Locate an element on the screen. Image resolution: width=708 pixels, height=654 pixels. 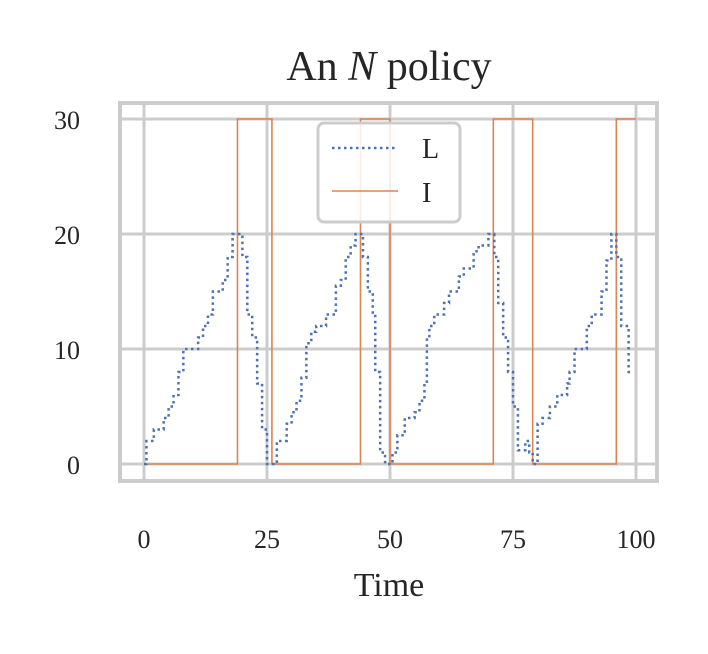
y-tick-labels: 0 10 20 30 is located at coordinates (67, 293).